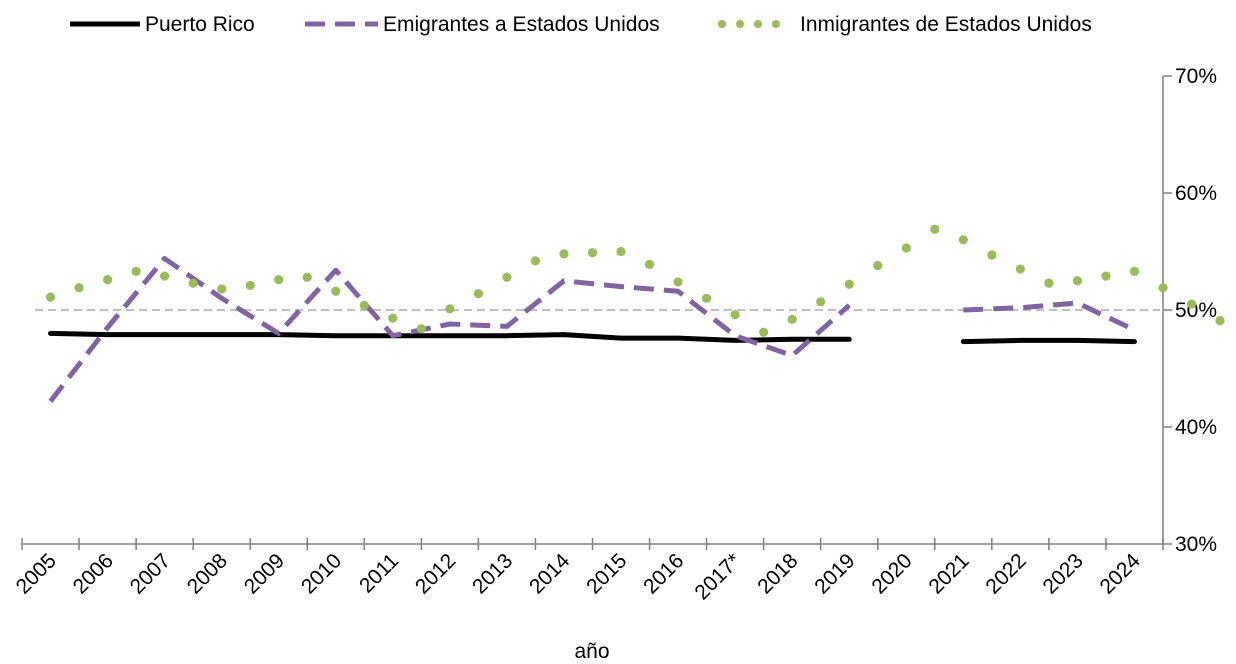 The image size is (1236, 664). Describe the element at coordinates (1196, 544) in the screenshot. I see `y-tick-label: 30%` at that location.